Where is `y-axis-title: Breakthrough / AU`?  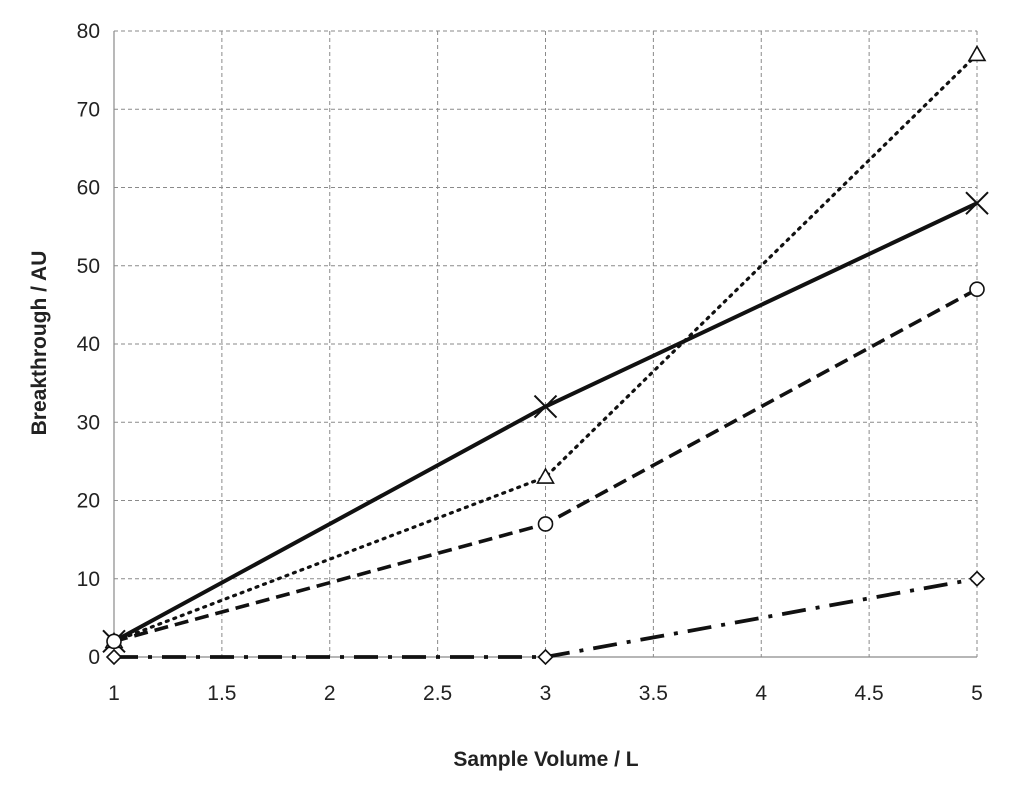
y-axis-title: Breakthrough / AU is located at coordinates (39, 343).